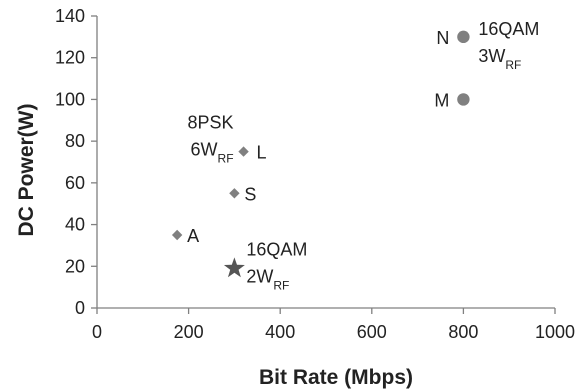  Describe the element at coordinates (372, 332) in the screenshot. I see `x-tick-label: 600` at that location.